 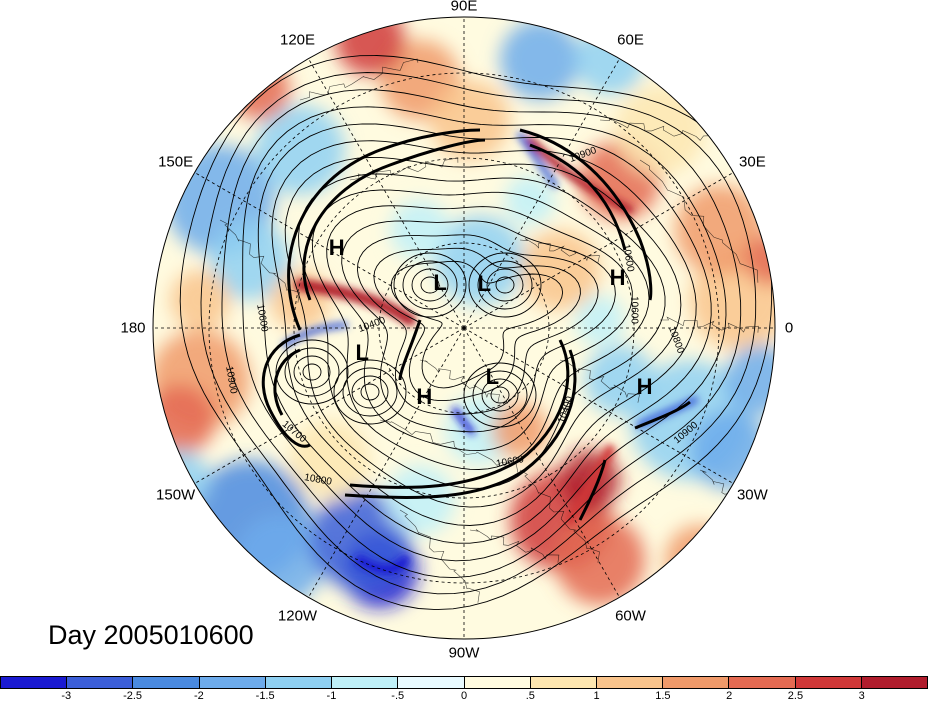 What do you see at coordinates (630, 40) in the screenshot?
I see `longitude-label: 60E` at bounding box center [630, 40].